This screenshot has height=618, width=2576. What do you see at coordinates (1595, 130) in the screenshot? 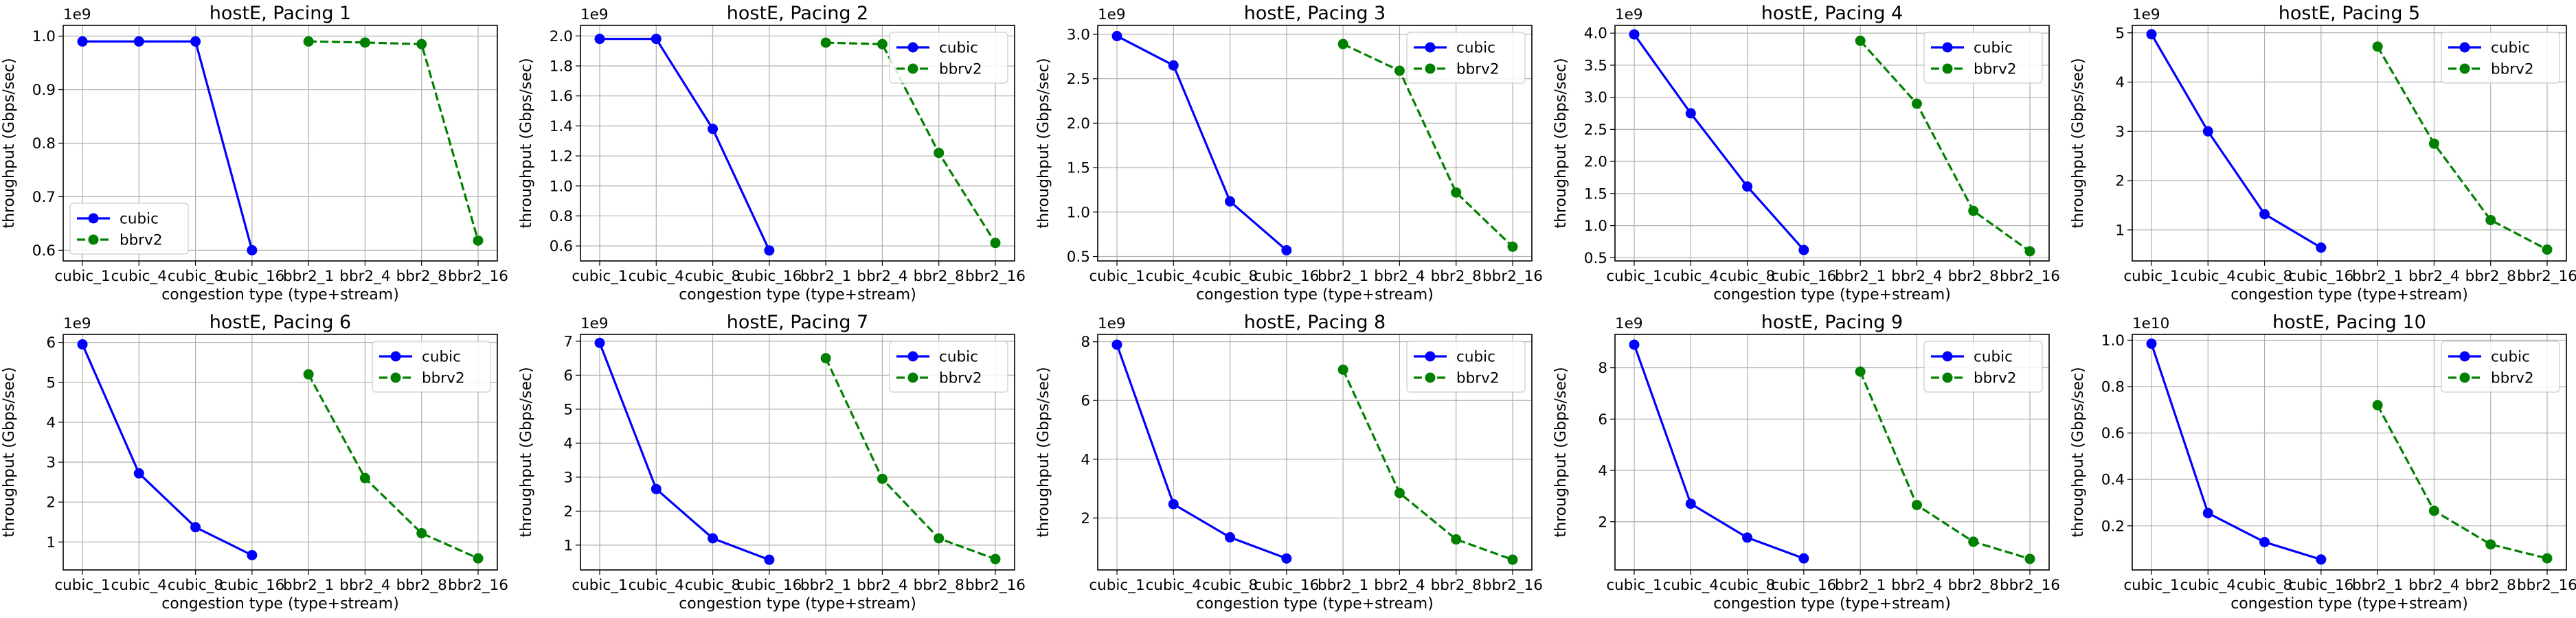
I see `y-tick-label: 2.5` at bounding box center [1595, 130].